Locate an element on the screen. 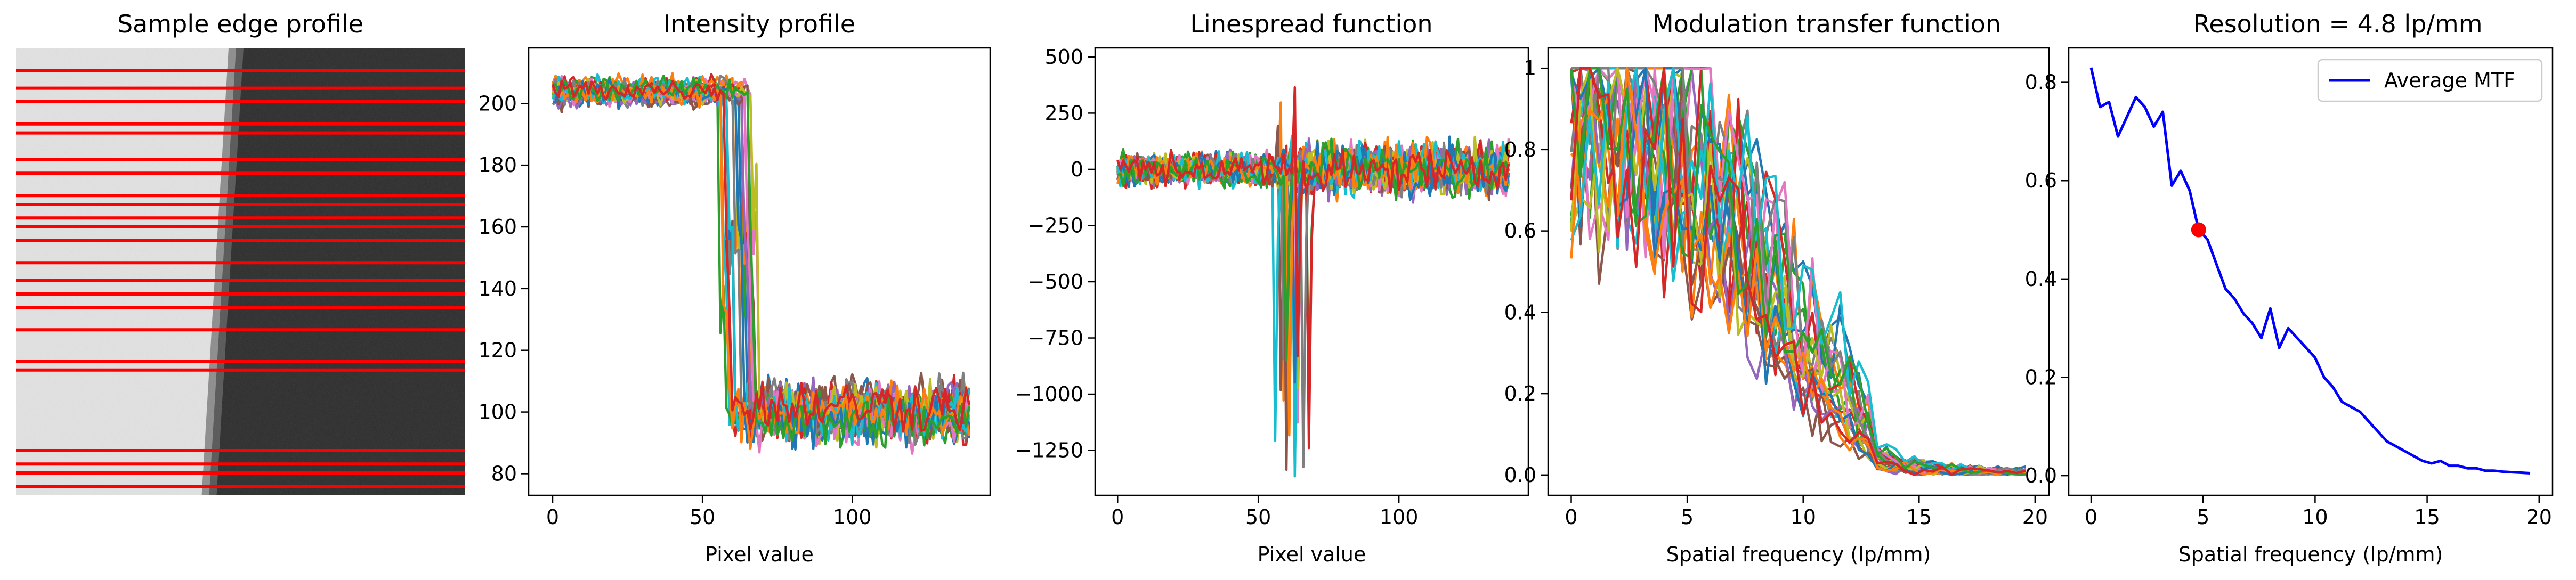 The image size is (2576, 580). y-tick-label: 120 is located at coordinates (497, 350).